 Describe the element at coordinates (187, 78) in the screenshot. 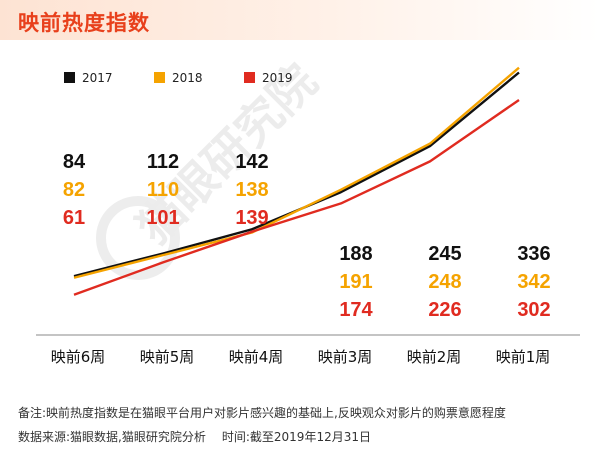

I see `legend-label-2018: 2018` at that location.